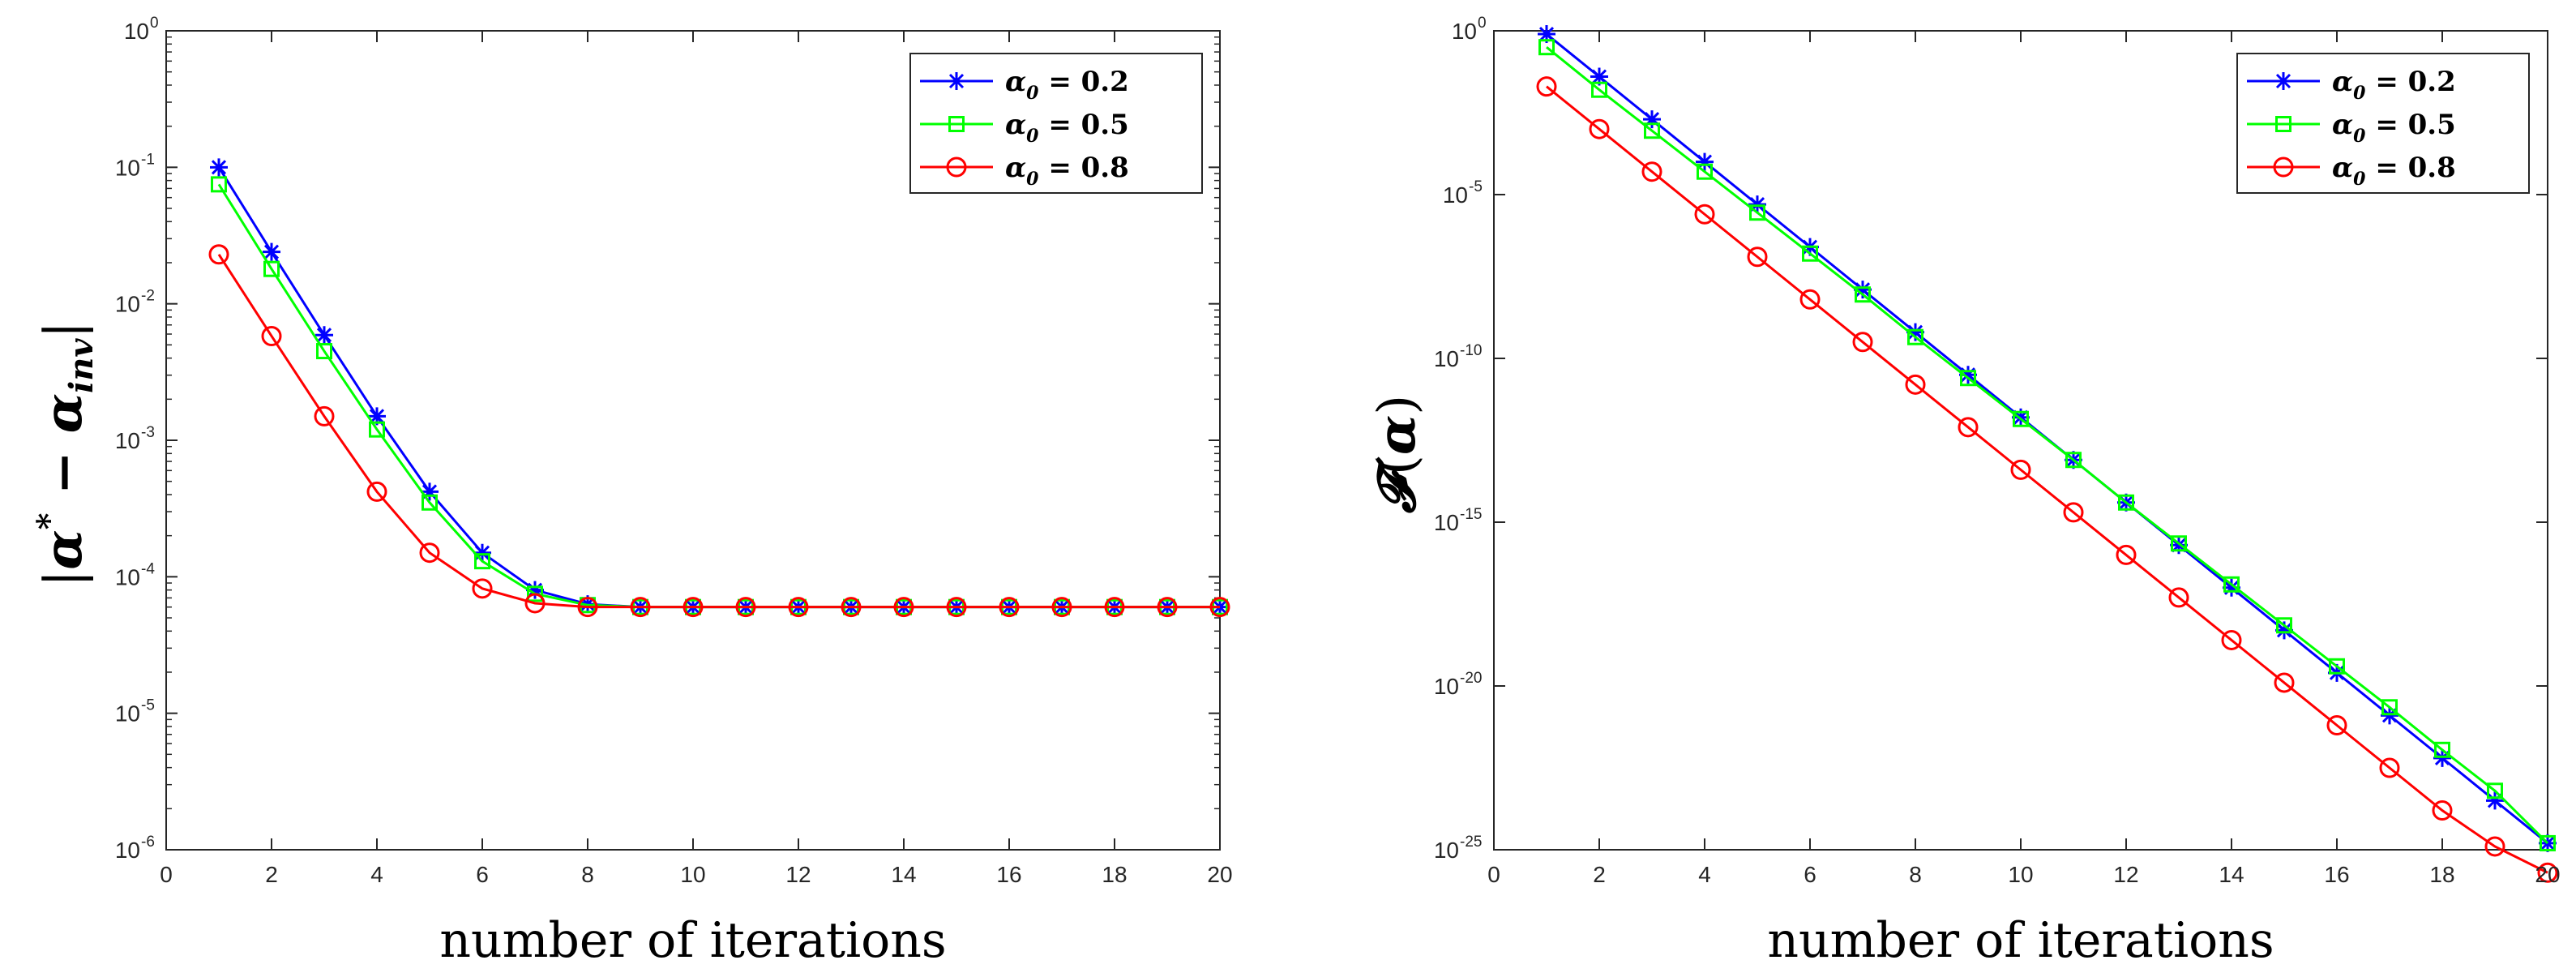 This screenshot has width=2576, height=973. What do you see at coordinates (65, 454) in the screenshot?
I see `svg-text: |α* − αinv|` at bounding box center [65, 454].